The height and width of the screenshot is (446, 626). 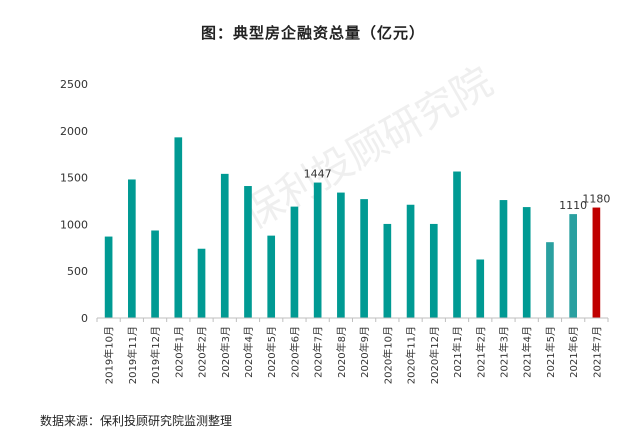 What do you see at coordinates (573, 352) in the screenshot?
I see `x-tick-label: 2021年6月` at bounding box center [573, 352].